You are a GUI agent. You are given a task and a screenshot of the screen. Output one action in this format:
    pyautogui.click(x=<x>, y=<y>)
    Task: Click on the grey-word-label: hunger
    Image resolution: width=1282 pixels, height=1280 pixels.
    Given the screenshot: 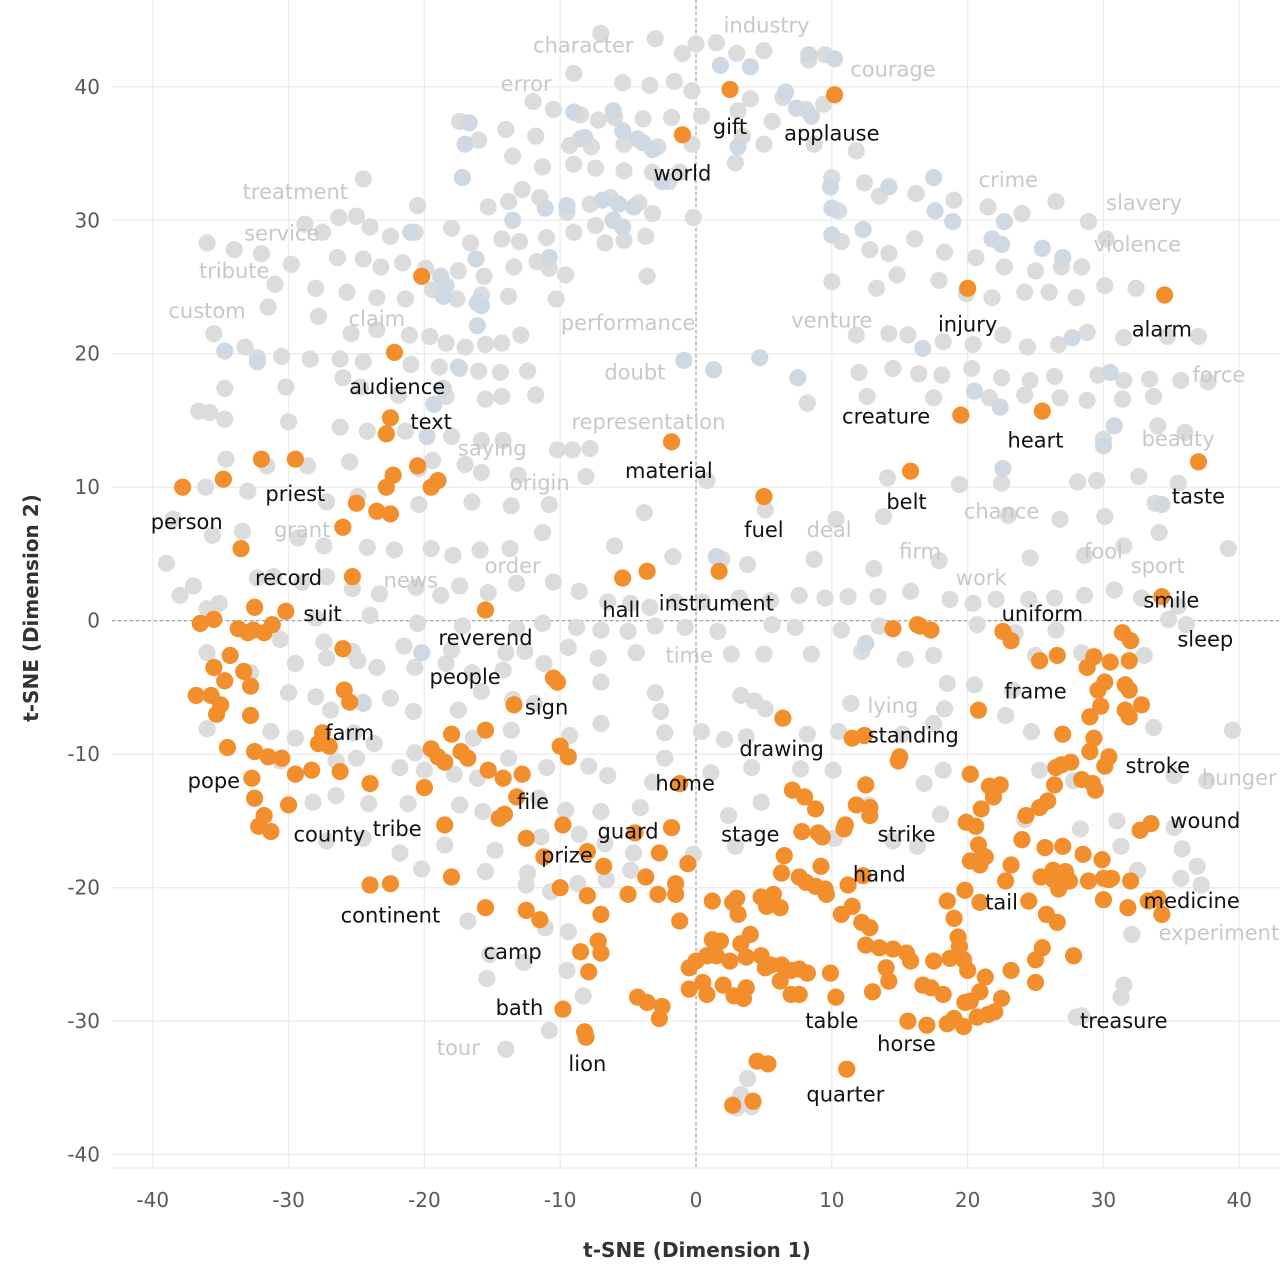 What is the action you would take?
    pyautogui.click(x=1239, y=778)
    